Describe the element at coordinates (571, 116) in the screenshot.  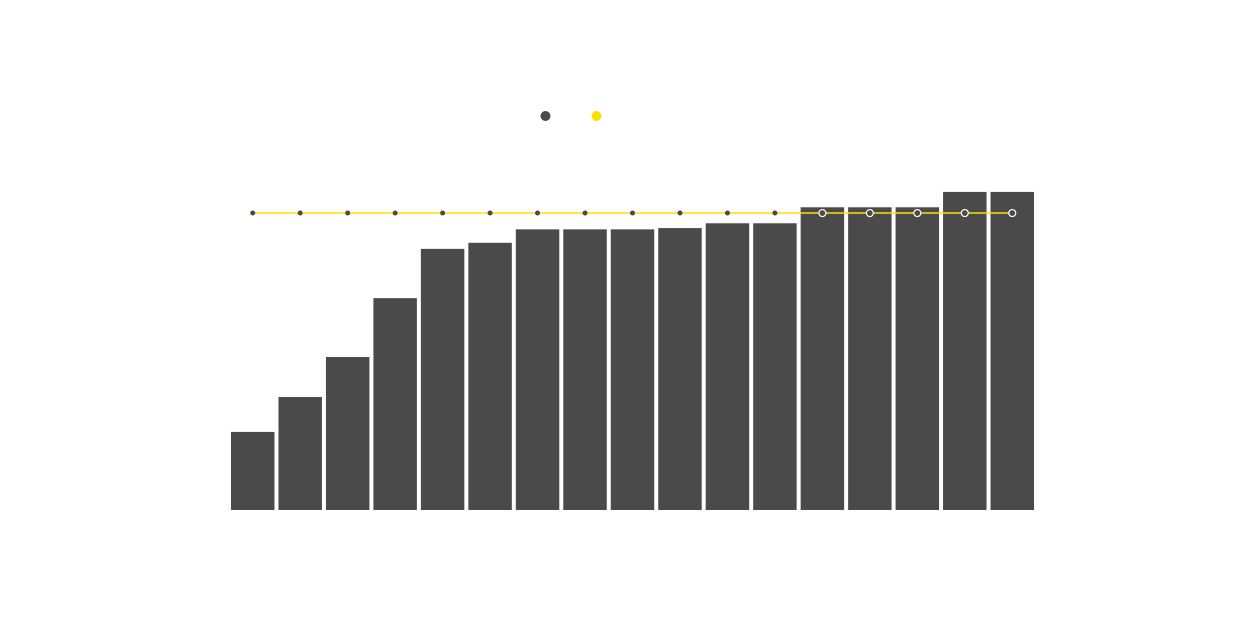
I see `chart-legend` at that location.